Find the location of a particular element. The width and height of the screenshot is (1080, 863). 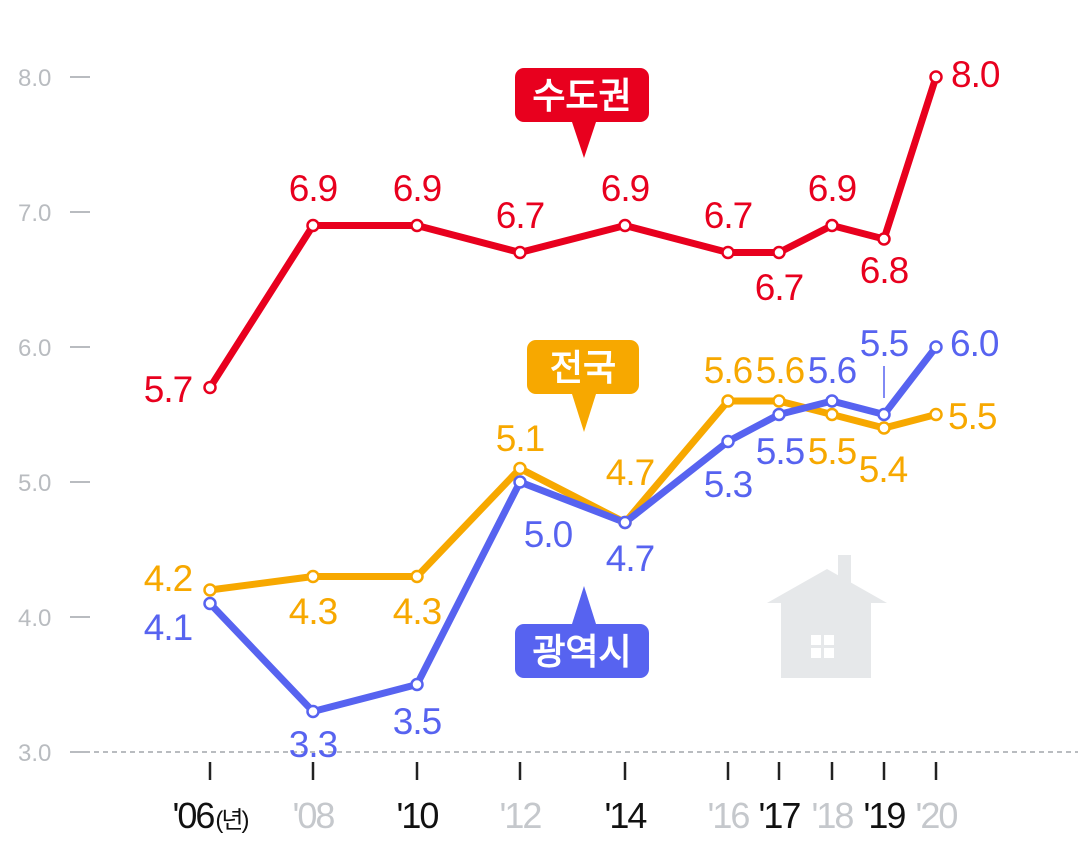

legend-callout-label: 전국 is located at coordinates (583, 367).